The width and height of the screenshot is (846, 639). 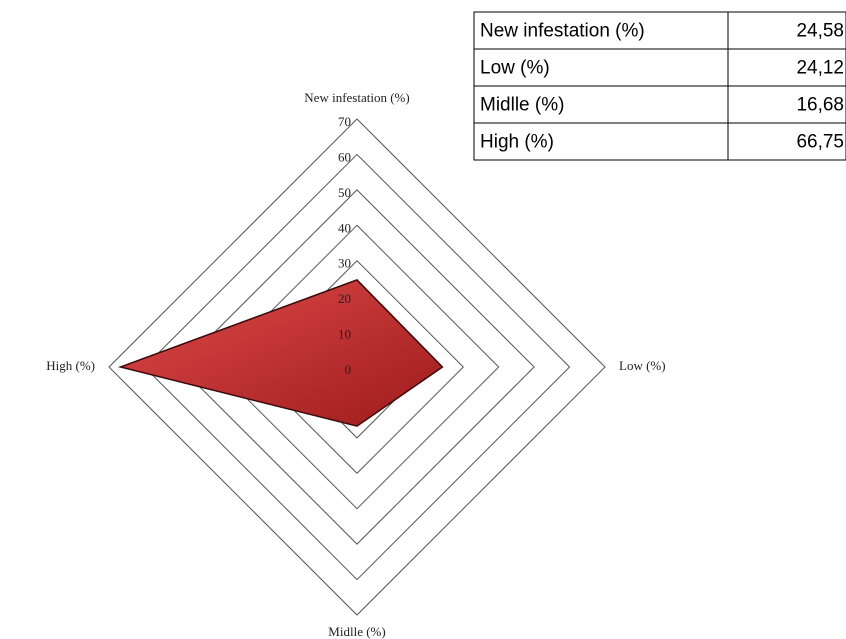 What do you see at coordinates (517, 142) in the screenshot?
I see `table-label: High (%)` at bounding box center [517, 142].